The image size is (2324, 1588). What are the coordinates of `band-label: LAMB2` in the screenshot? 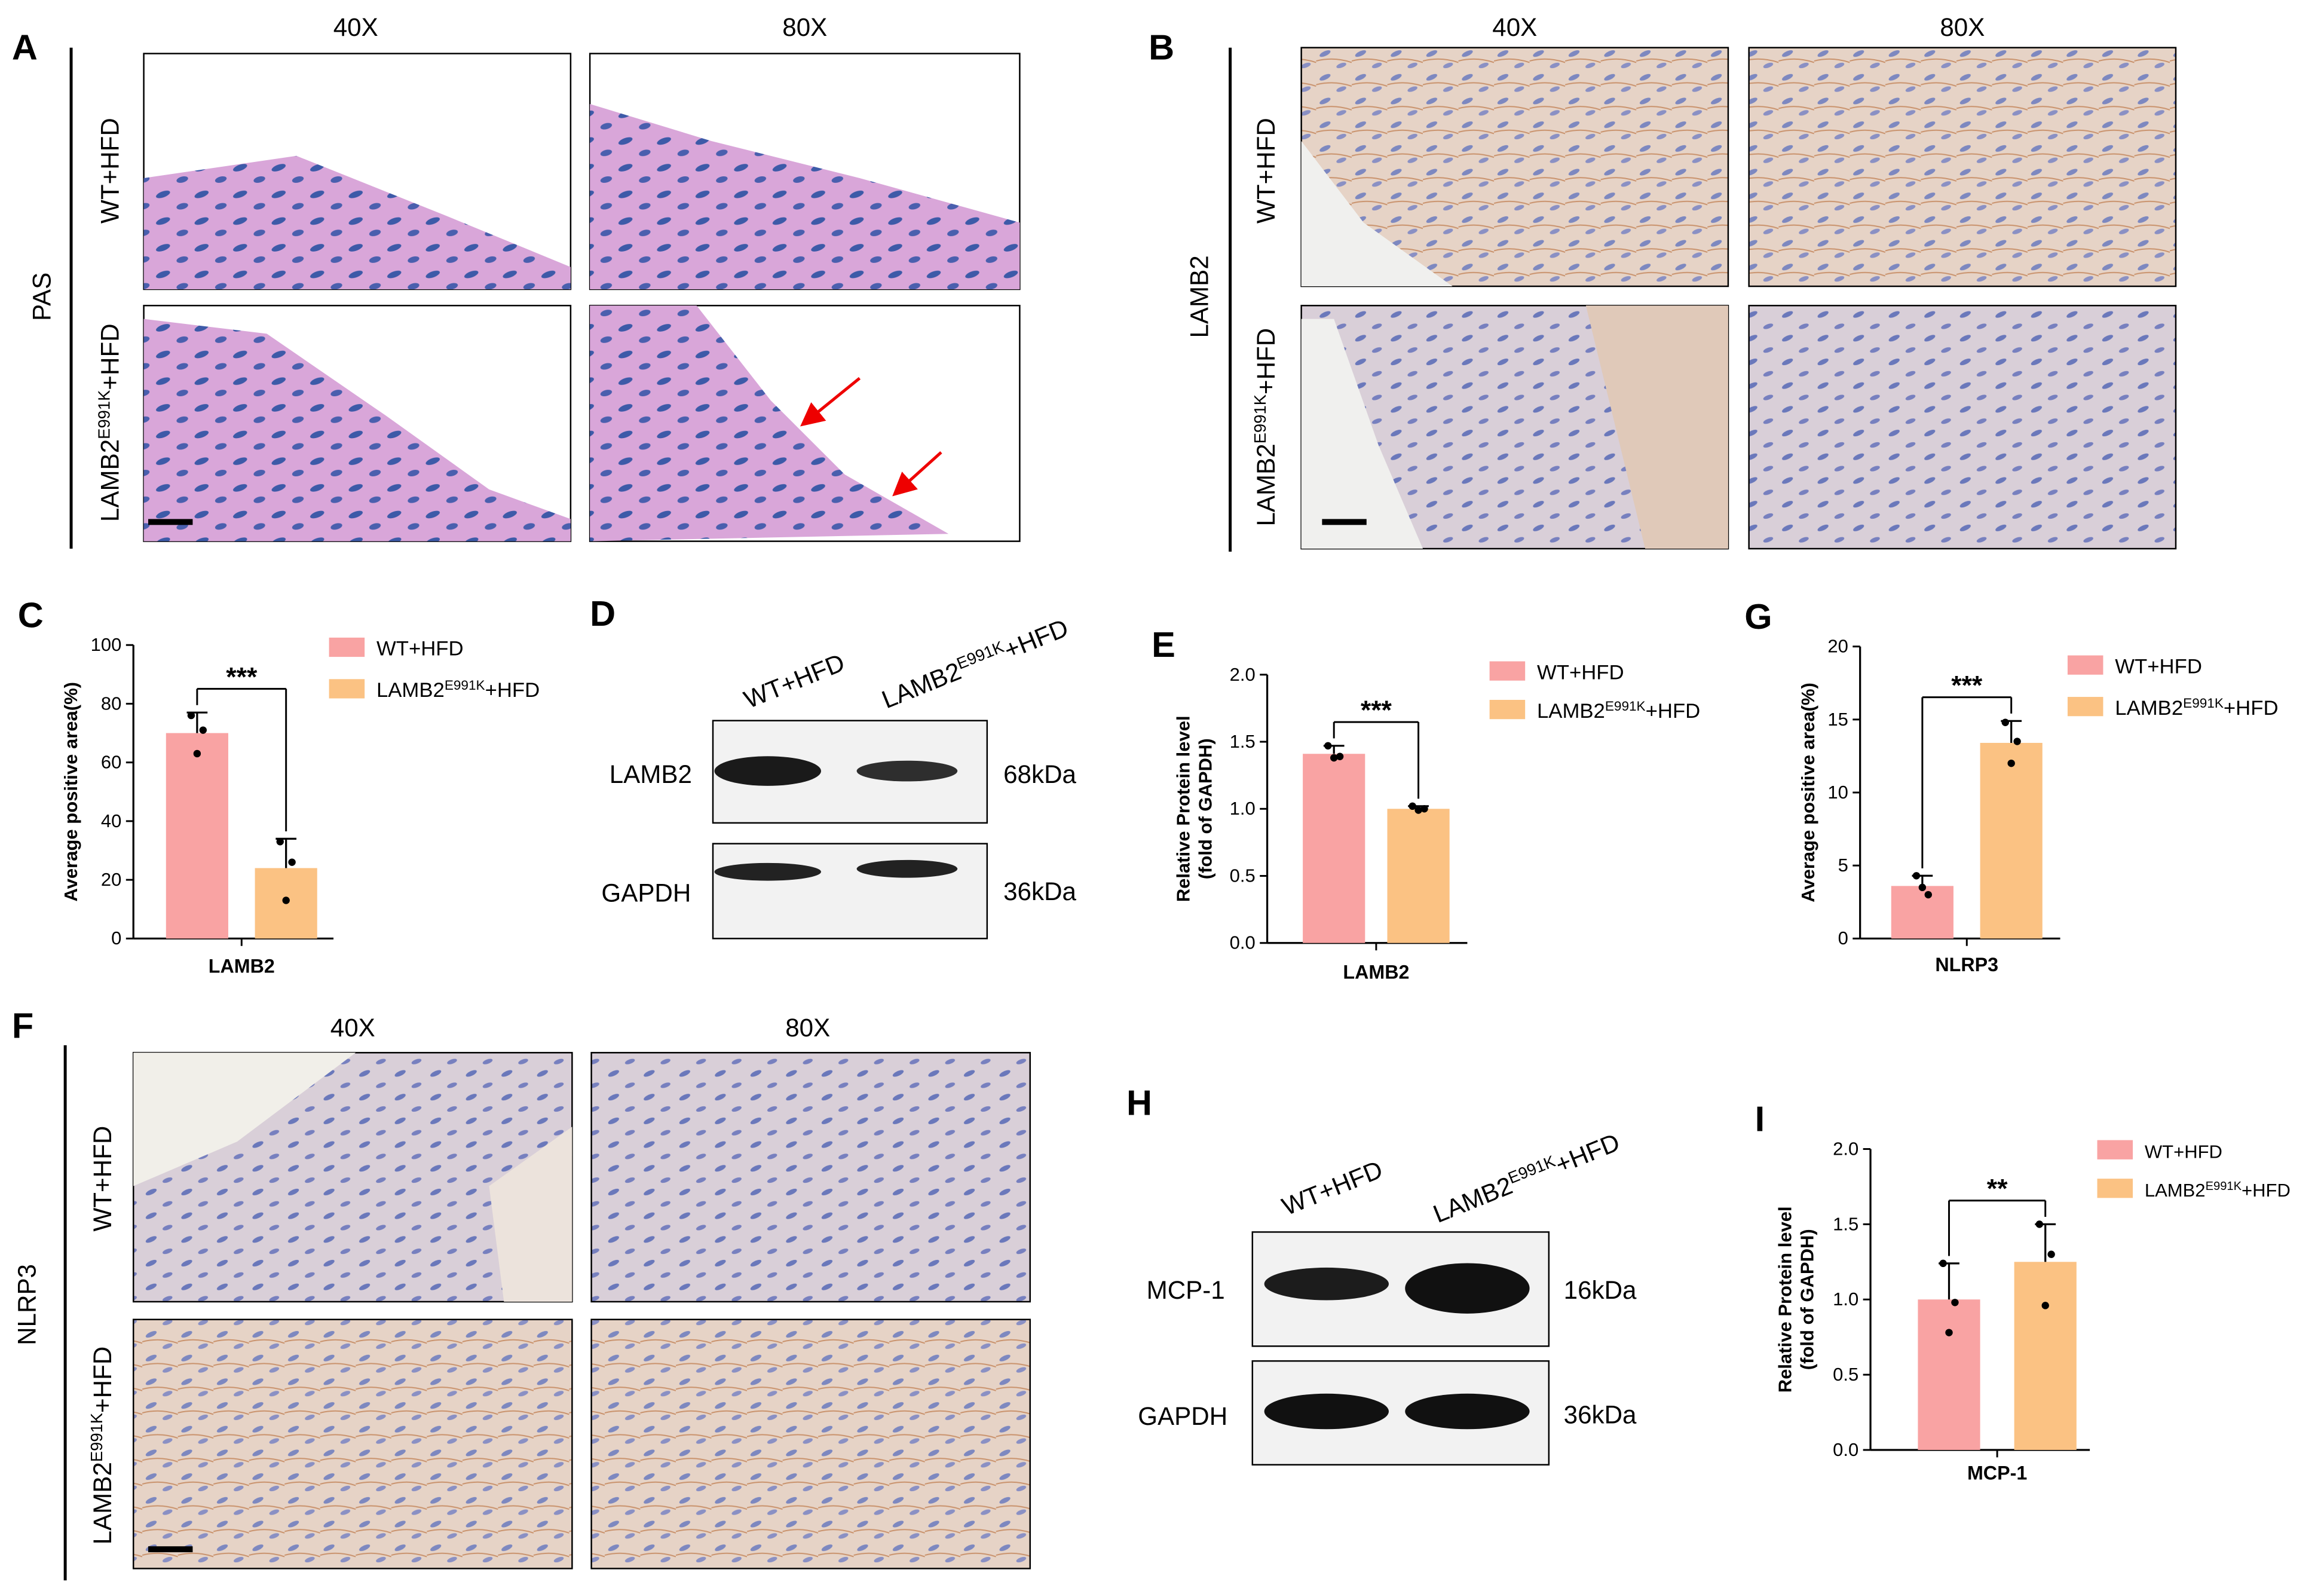 It's located at (651, 774).